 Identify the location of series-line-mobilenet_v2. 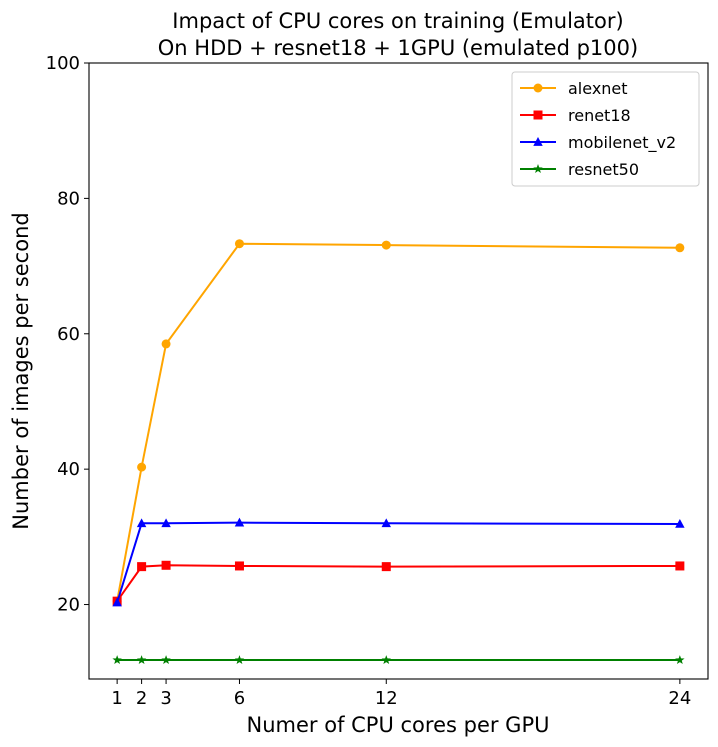
(398, 562).